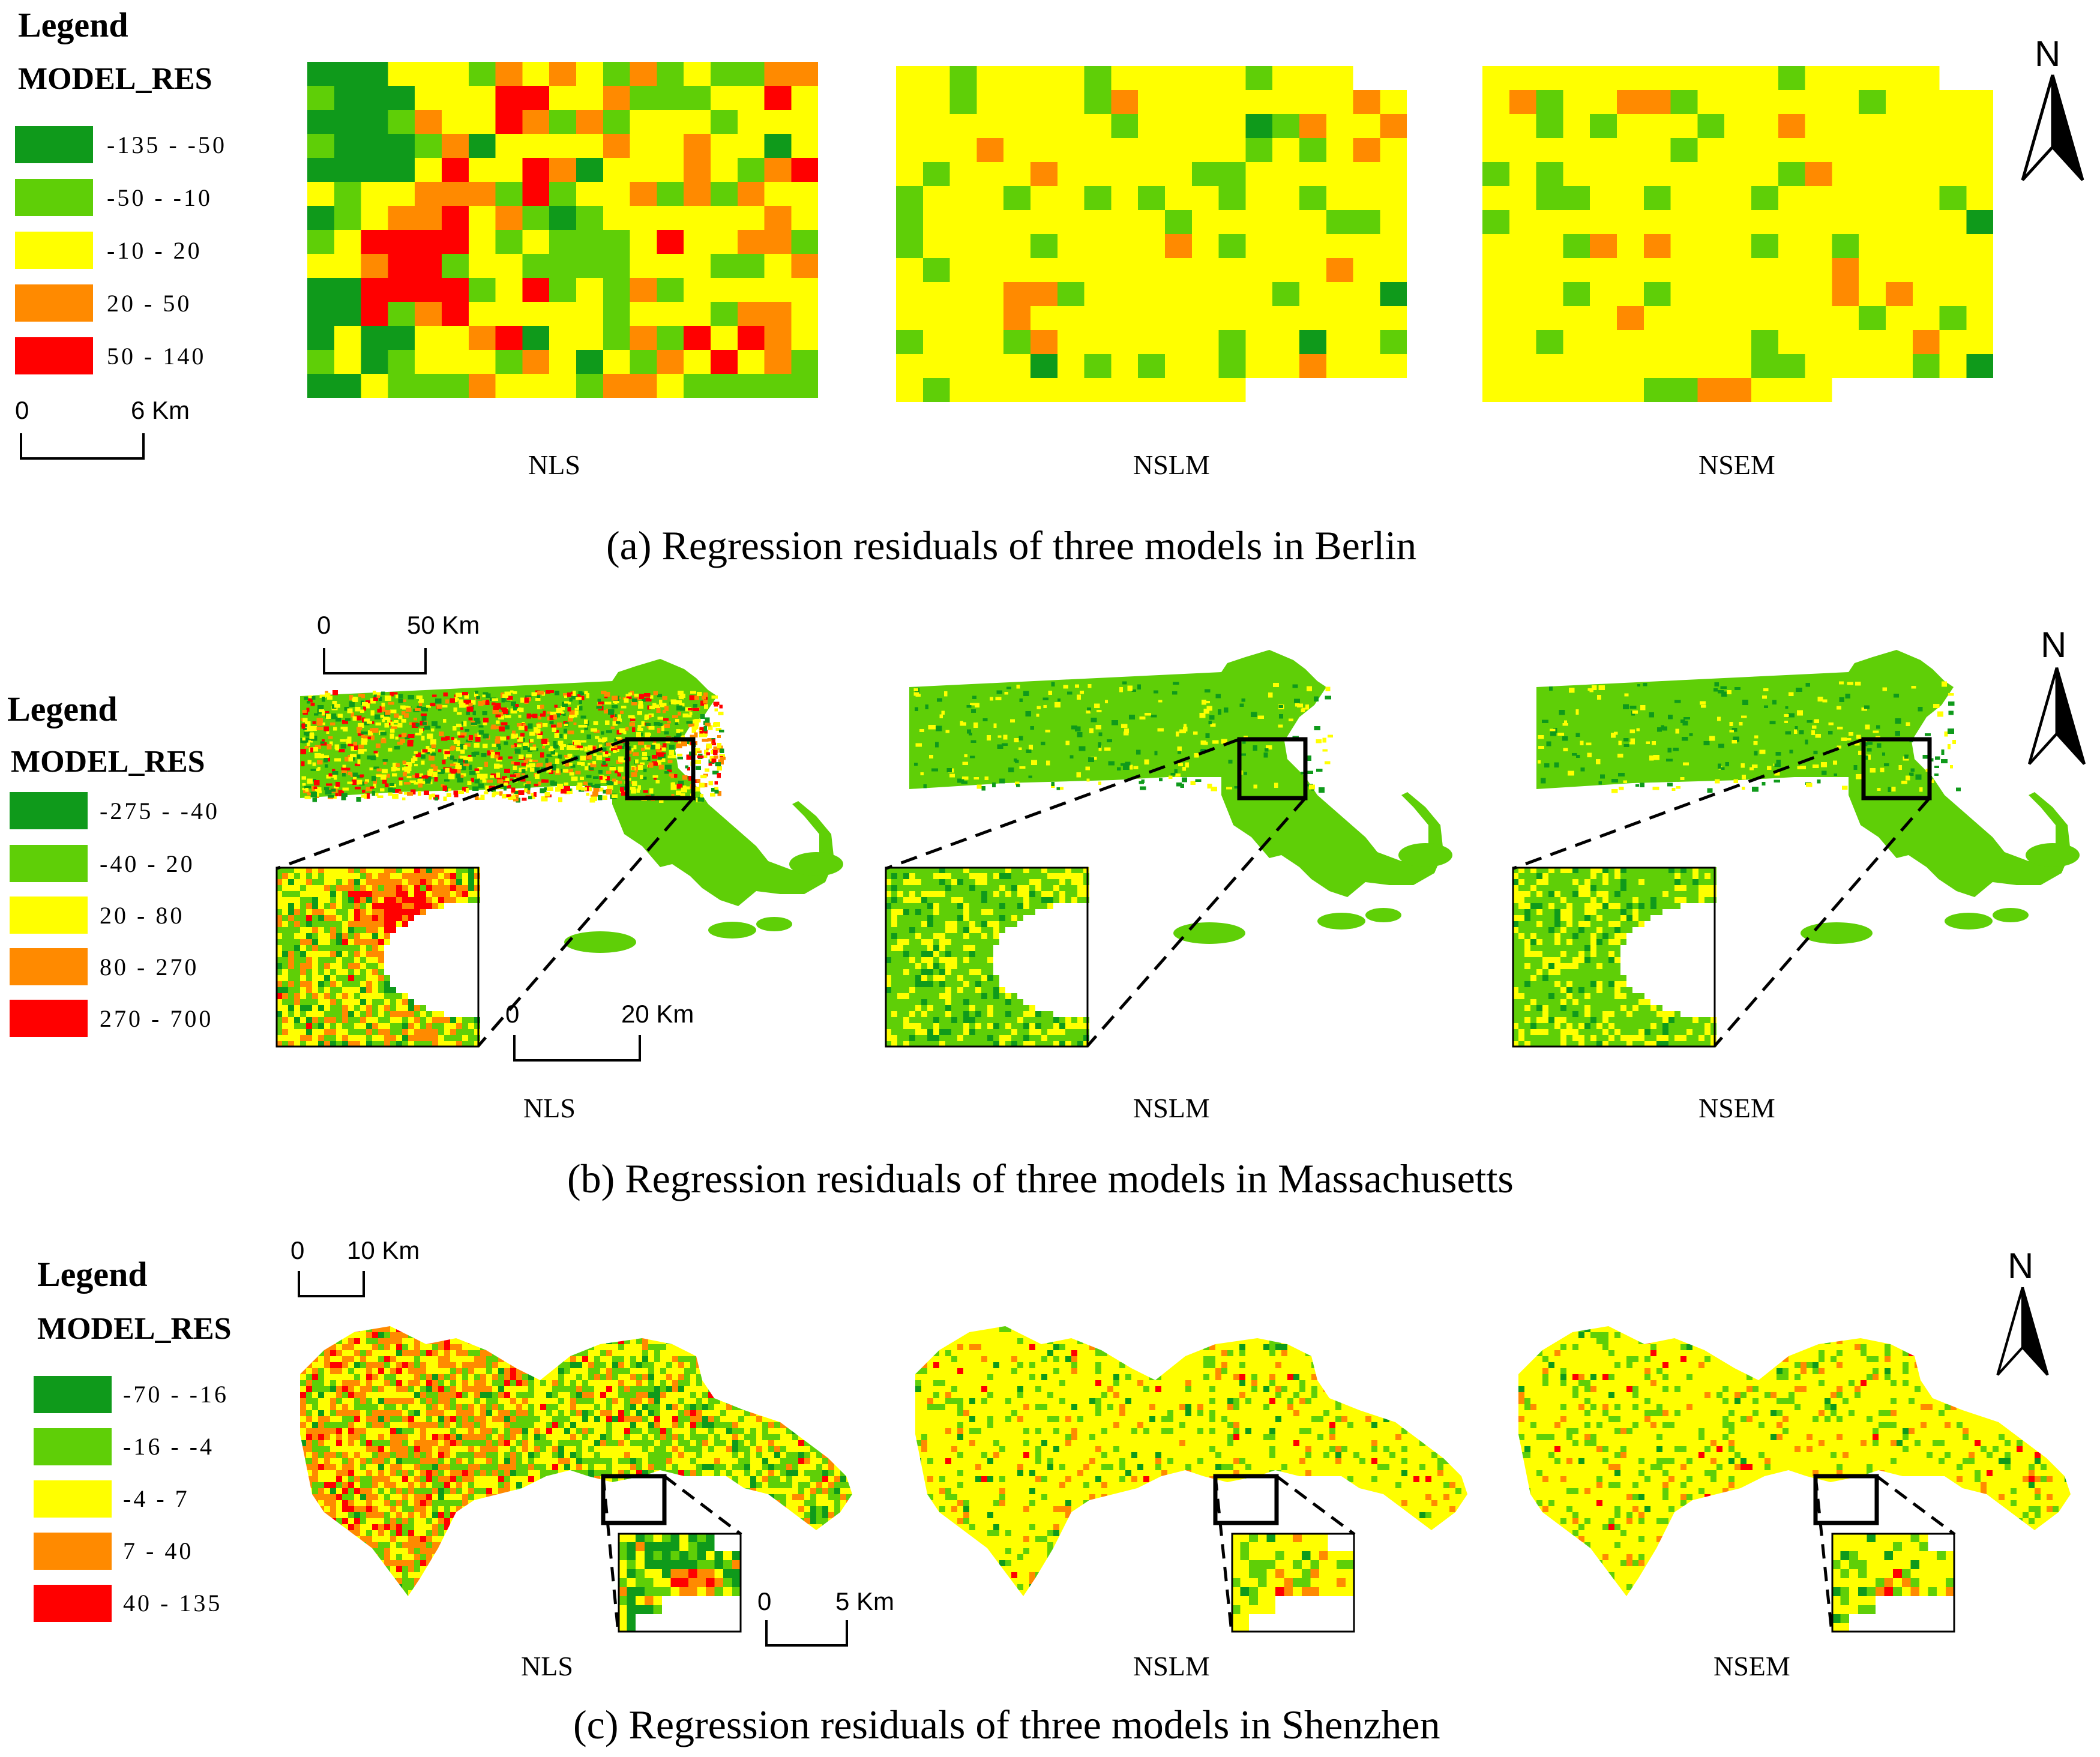 This screenshot has height=1757, width=2100. What do you see at coordinates (864, 1601) in the screenshot?
I see `inset-scale-end: 5 Km` at bounding box center [864, 1601].